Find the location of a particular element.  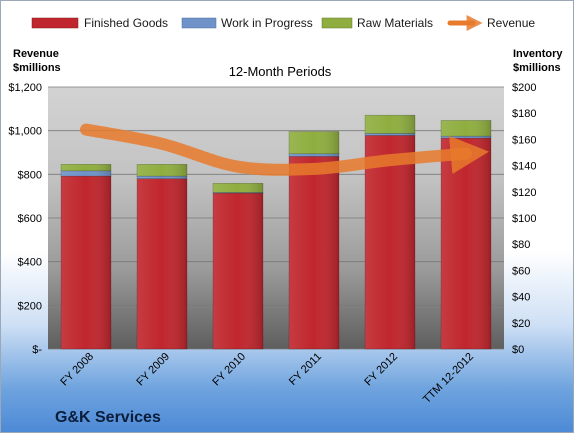

right-tick-label: $120 is located at coordinates (524, 193).